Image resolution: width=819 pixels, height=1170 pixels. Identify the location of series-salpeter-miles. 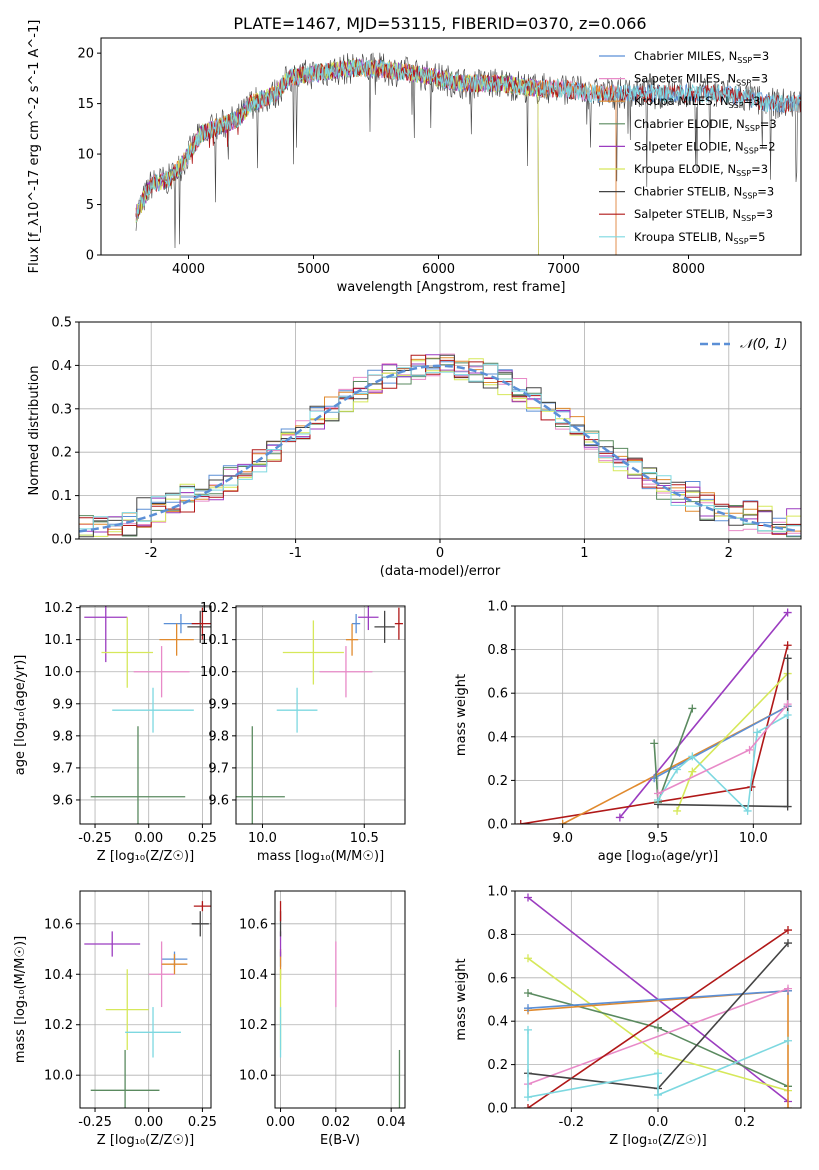
(723, 749).